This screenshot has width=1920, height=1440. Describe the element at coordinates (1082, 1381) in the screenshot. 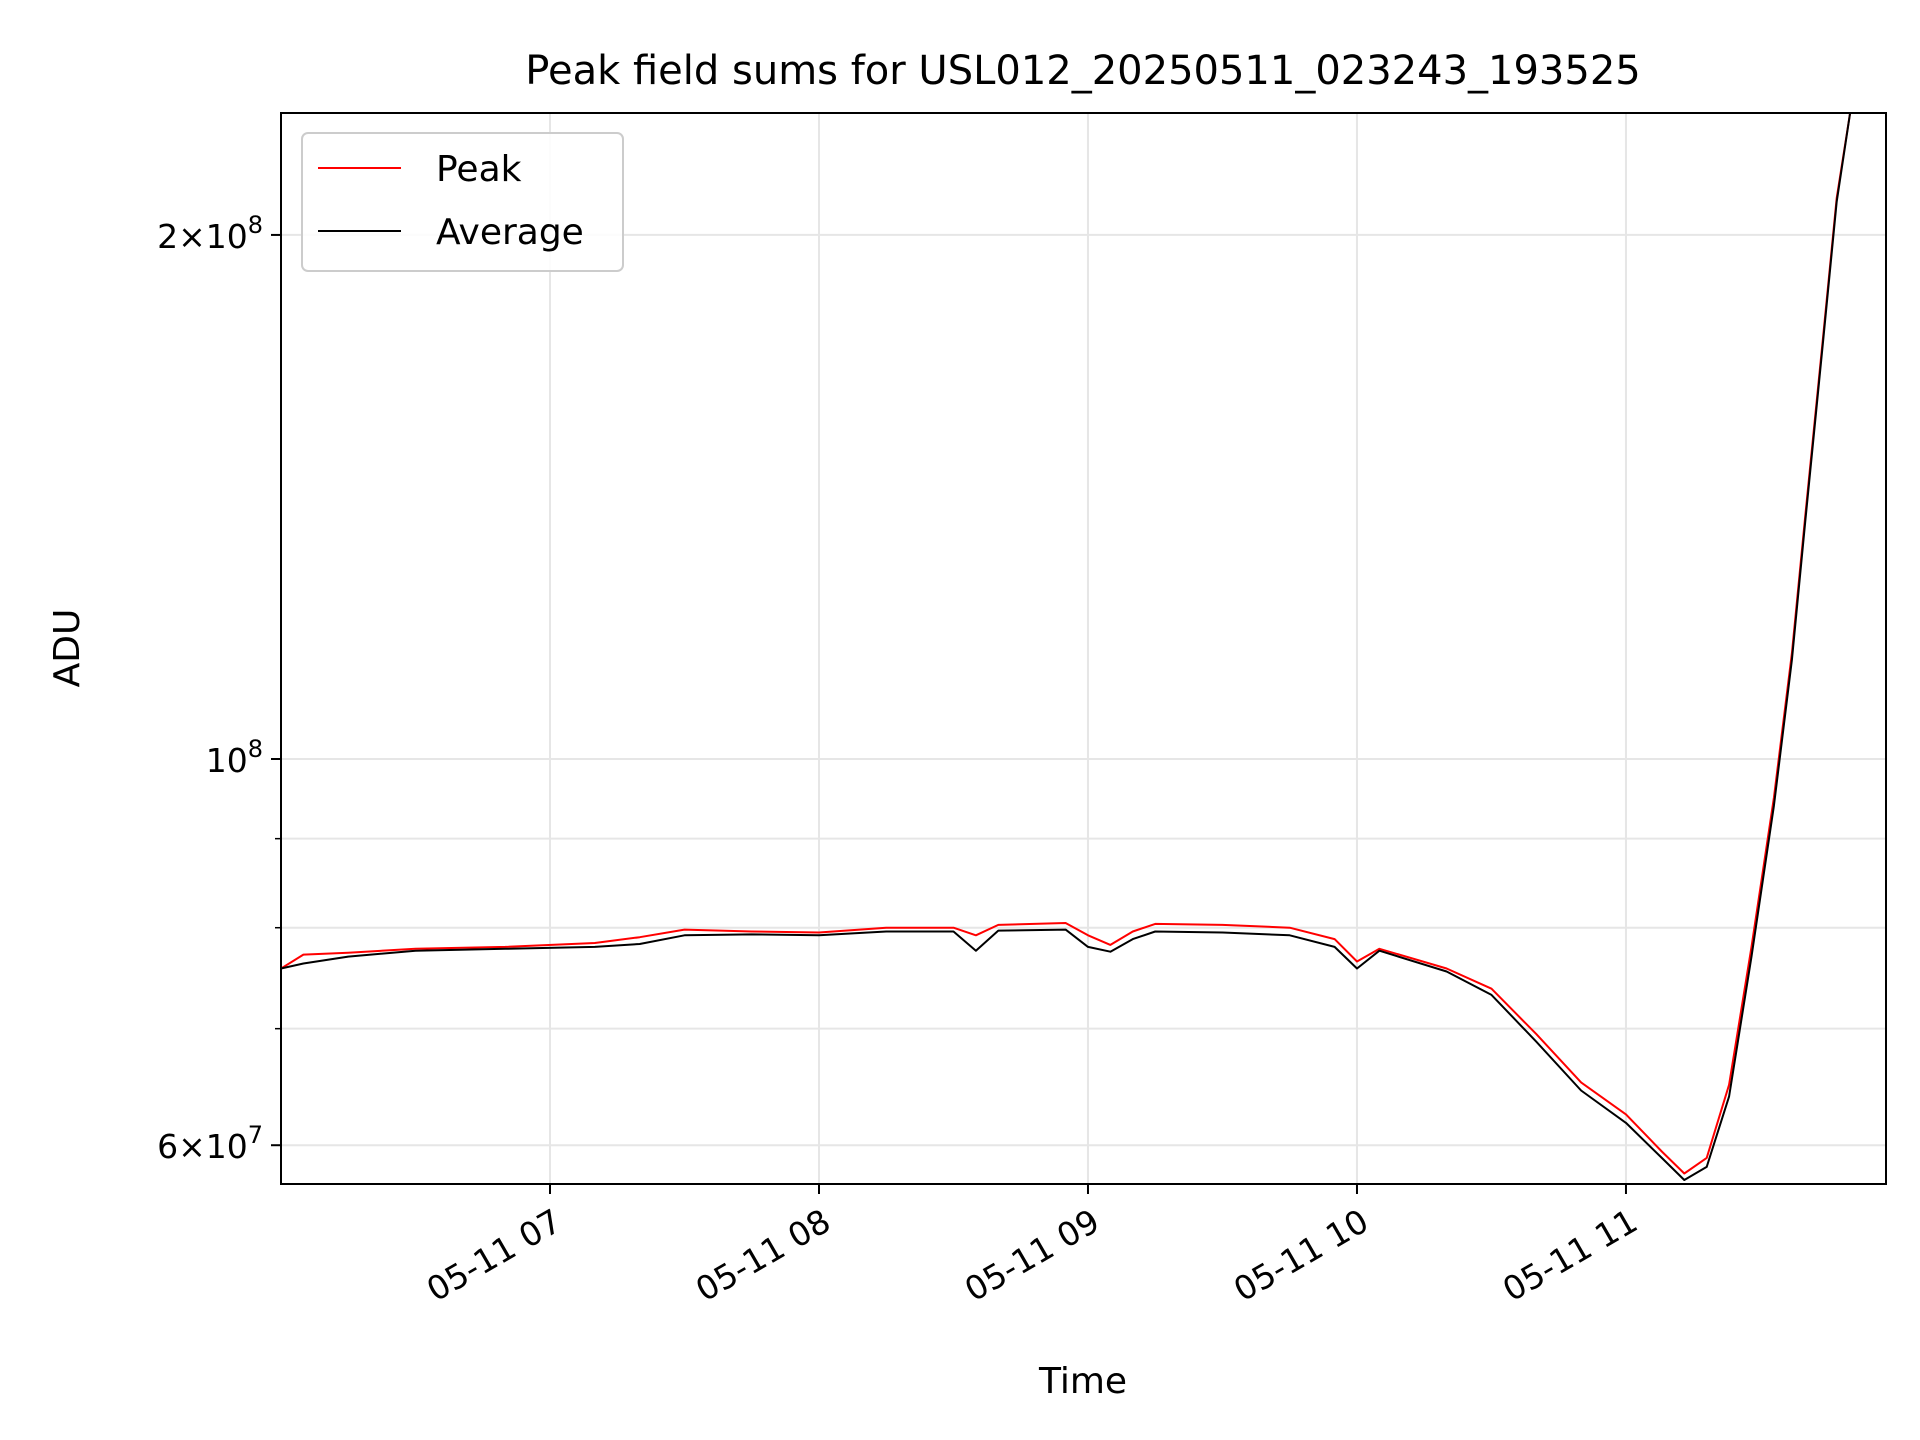

I see `x-axis-label: Time` at that location.